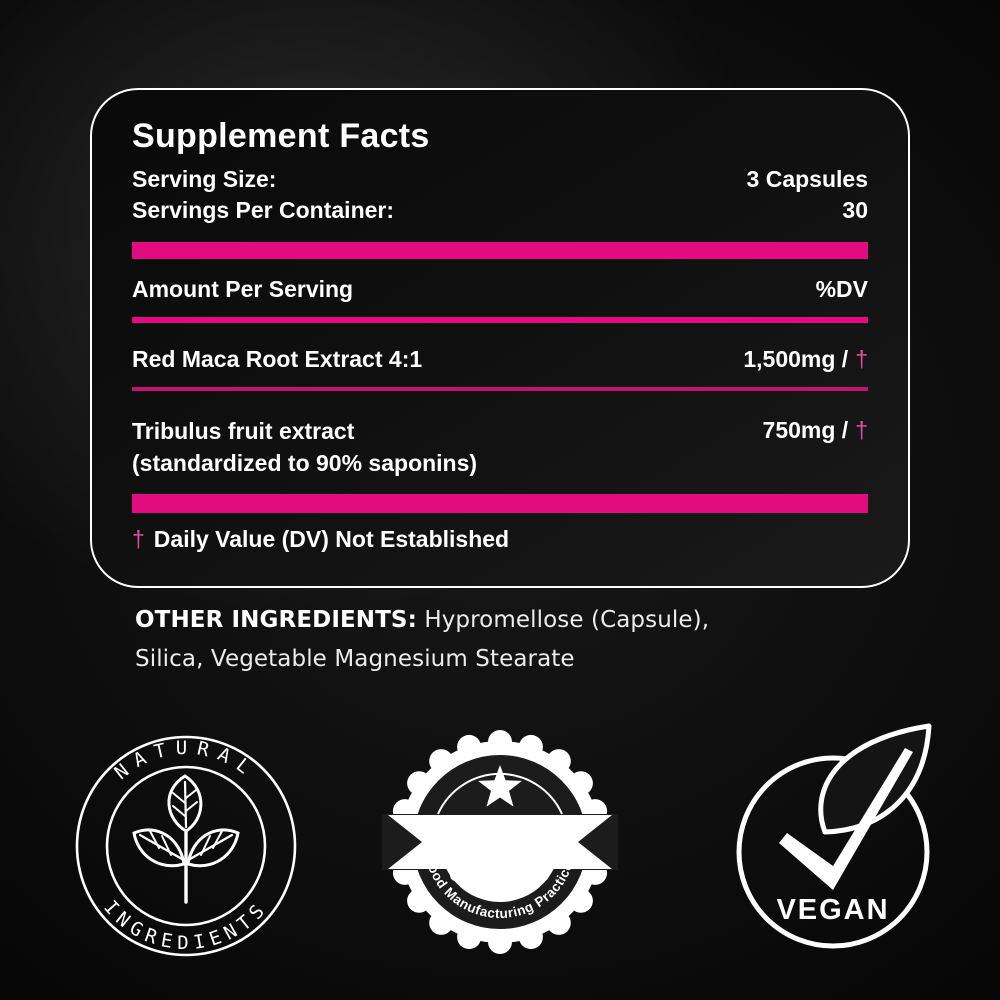 The height and width of the screenshot is (1000, 1000). Describe the element at coordinates (243, 431) in the screenshot. I see `ingredient-name: Tribulus fruit extract` at that location.